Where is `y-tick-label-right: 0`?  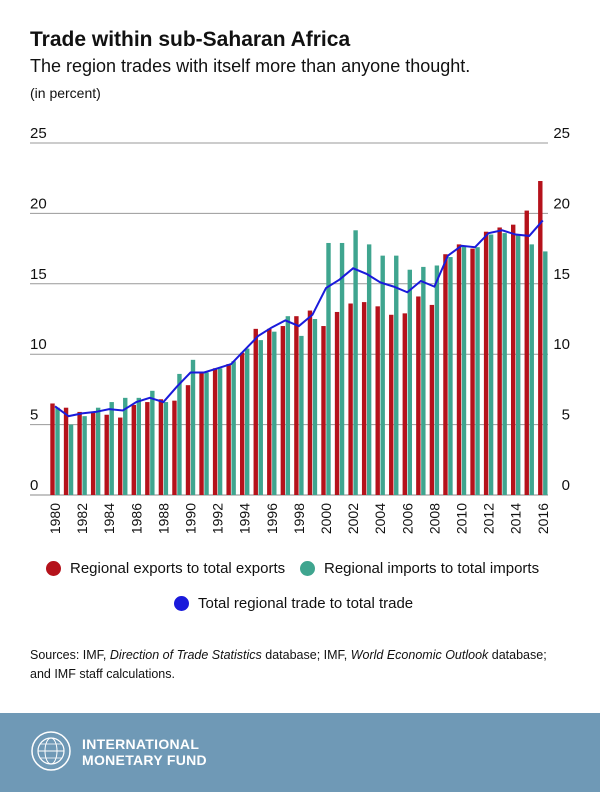
y-tick-label-right: 0 is located at coordinates (566, 485).